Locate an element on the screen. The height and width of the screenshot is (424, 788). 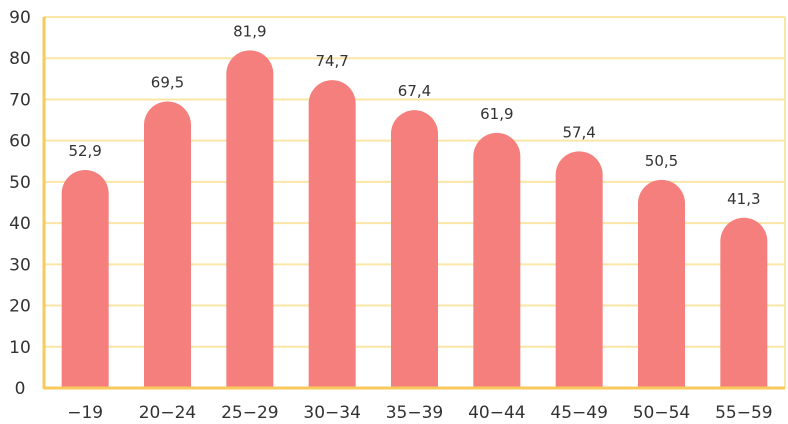
x-tick-label: 20−24 is located at coordinates (168, 413).